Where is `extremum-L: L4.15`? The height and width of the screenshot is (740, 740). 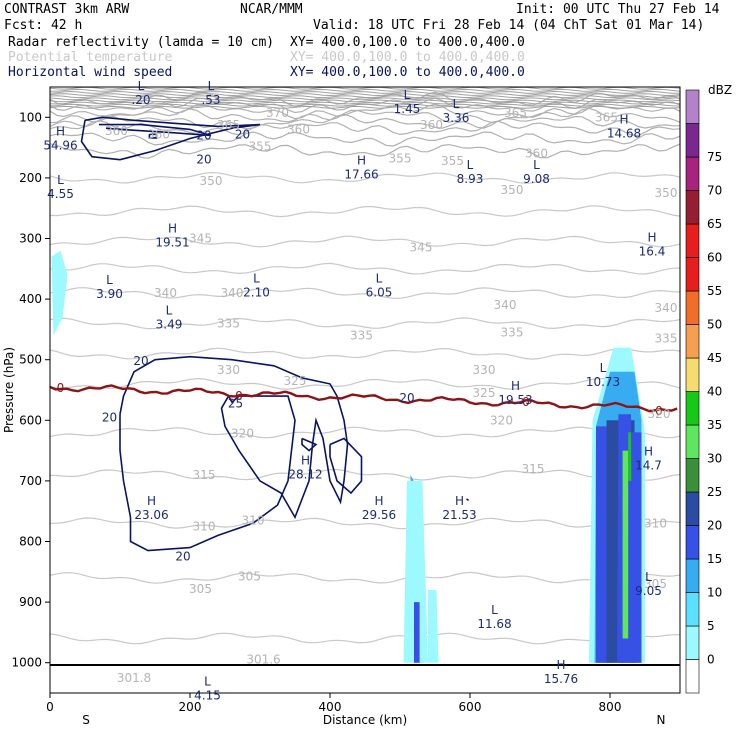 extremum-L: L4.15 is located at coordinates (207, 689).